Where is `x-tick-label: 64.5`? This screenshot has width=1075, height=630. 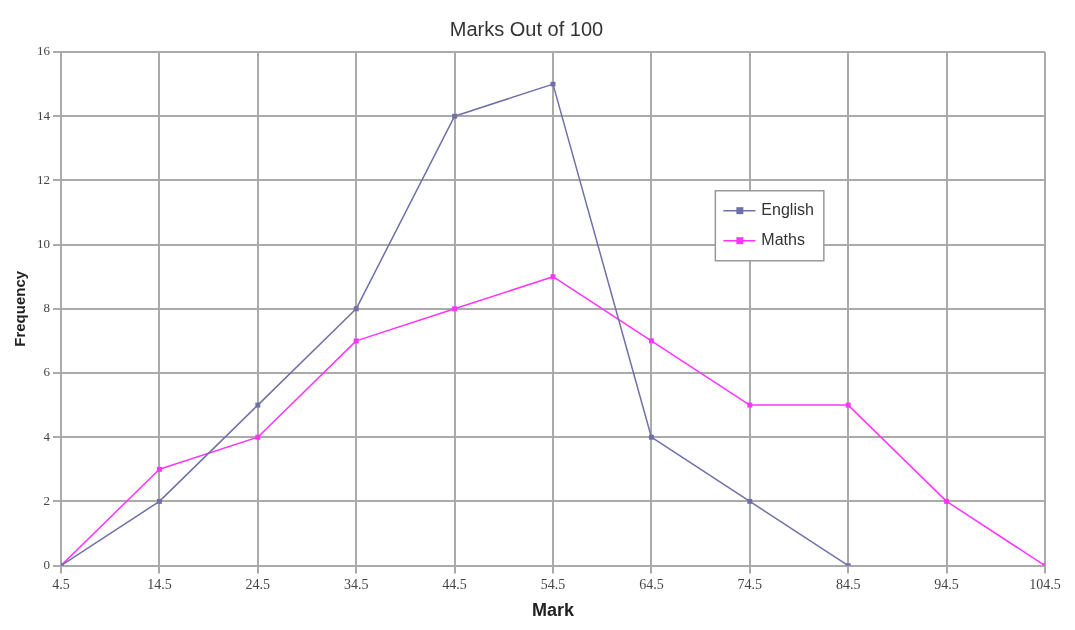
x-tick-label: 64.5 is located at coordinates (651, 584).